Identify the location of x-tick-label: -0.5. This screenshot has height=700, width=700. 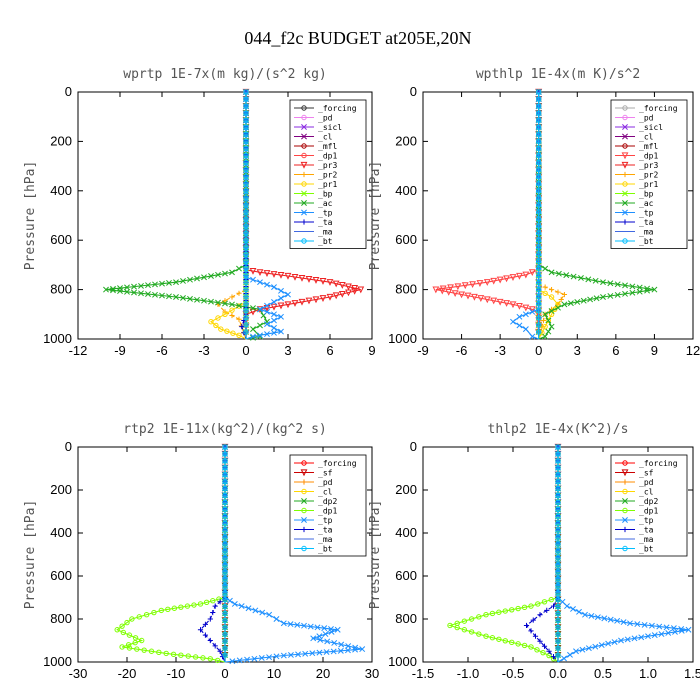
(513, 673).